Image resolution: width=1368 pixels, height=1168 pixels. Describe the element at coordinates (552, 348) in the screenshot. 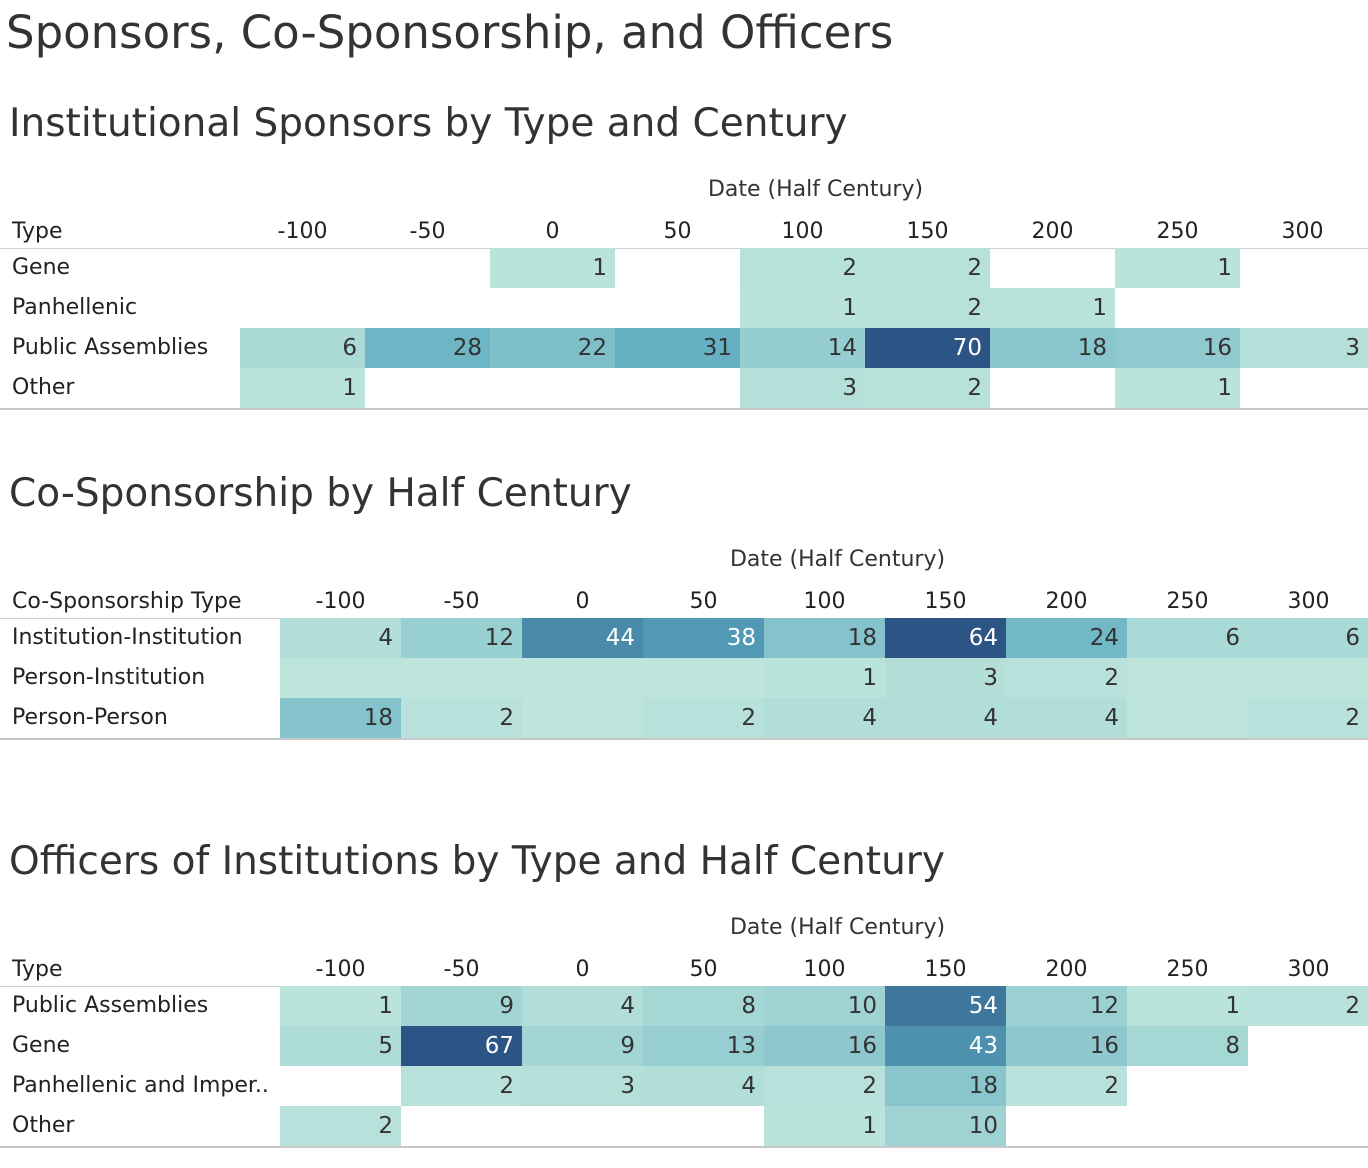

I see `heatmap-cell: 22` at that location.